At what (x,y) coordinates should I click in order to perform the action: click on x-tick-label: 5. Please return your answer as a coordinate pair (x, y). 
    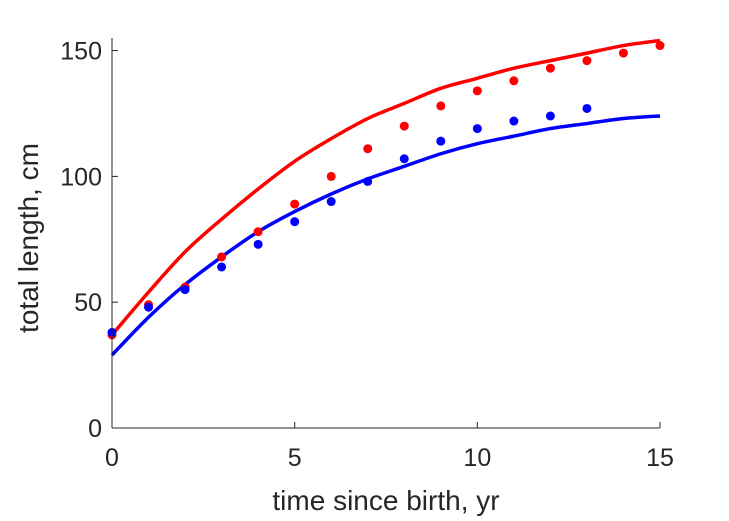
    Looking at the image, I should click on (295, 458).